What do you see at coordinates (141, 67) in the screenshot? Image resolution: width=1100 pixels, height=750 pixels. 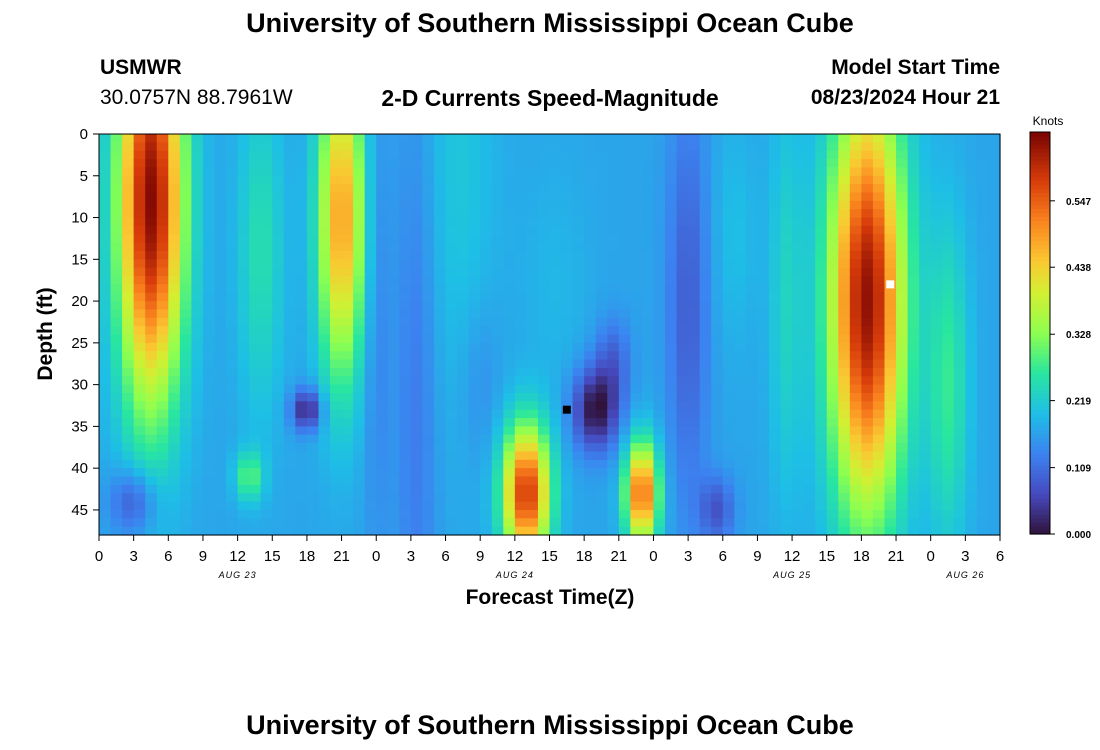 I see `station-name: USMWR` at bounding box center [141, 67].